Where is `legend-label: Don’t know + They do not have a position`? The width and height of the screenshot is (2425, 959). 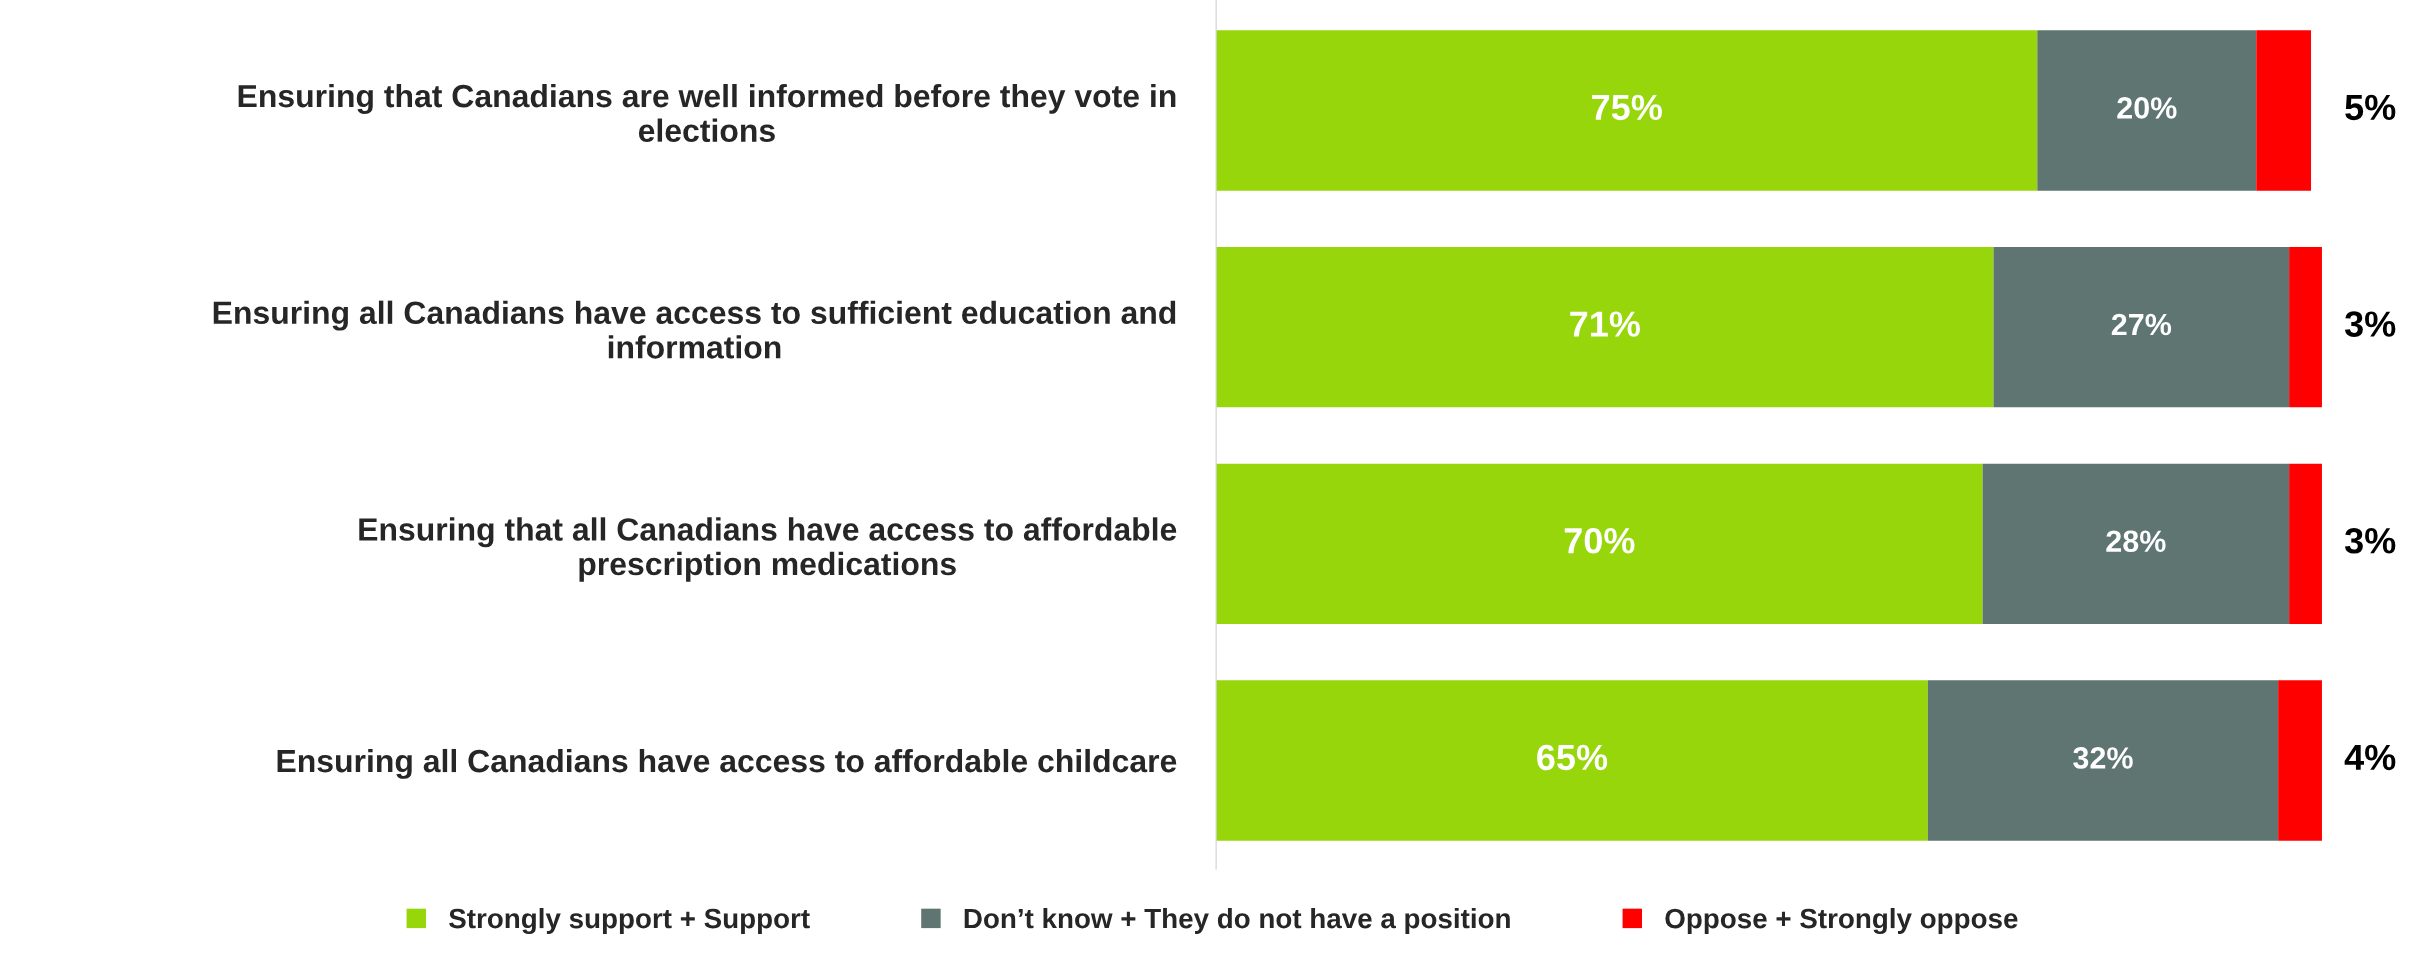
legend-label: Don’t know + They do not have a position is located at coordinates (1237, 920).